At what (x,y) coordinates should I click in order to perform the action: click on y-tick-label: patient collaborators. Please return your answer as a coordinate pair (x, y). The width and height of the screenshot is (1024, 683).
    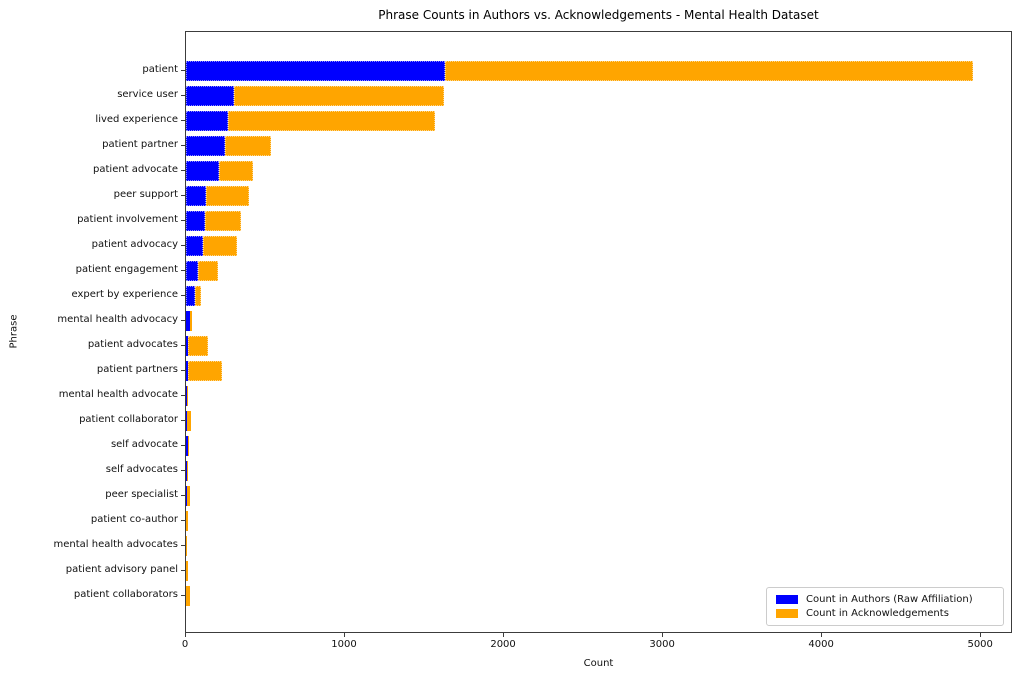
    Looking at the image, I should click on (125, 594).